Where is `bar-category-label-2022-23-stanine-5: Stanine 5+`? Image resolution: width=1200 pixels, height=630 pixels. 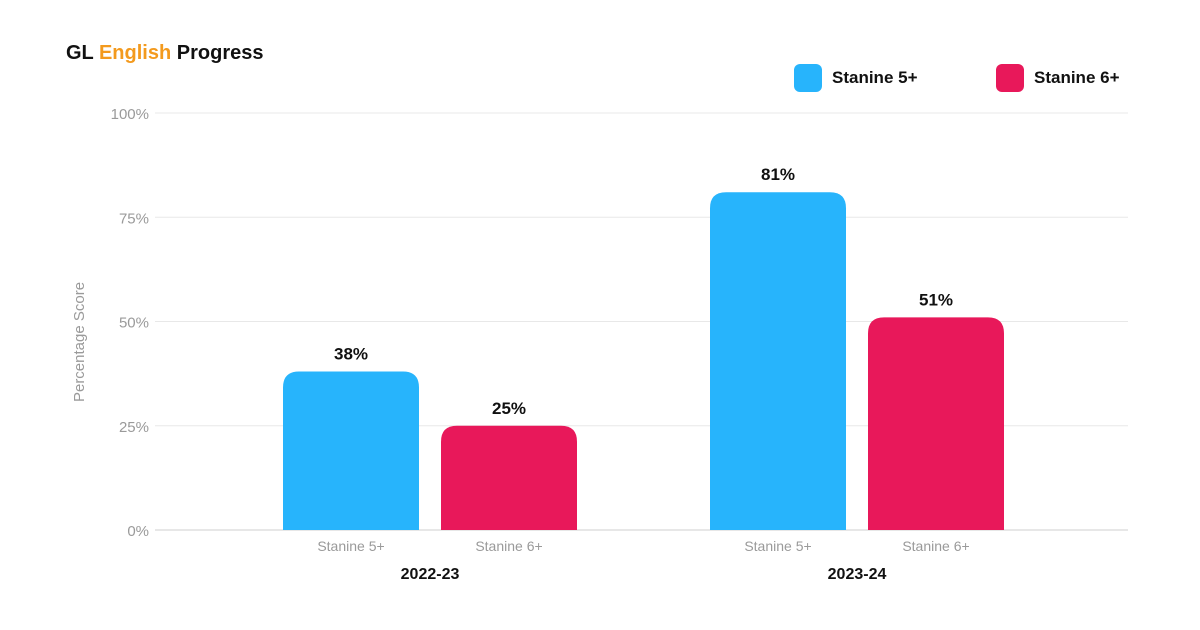 bar-category-label-2022-23-stanine-5: Stanine 5+ is located at coordinates (350, 546).